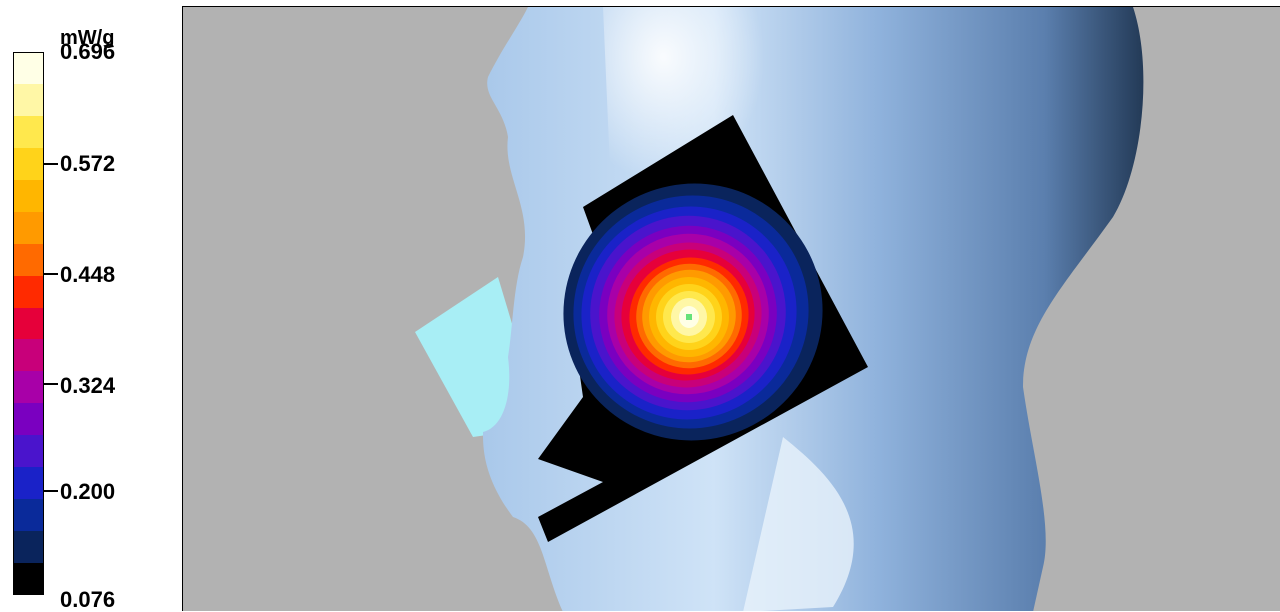 Image resolution: width=1280 pixels, height=612 pixels. What do you see at coordinates (87, 38) in the screenshot?
I see `legend-unit-label: mW/g` at bounding box center [87, 38].